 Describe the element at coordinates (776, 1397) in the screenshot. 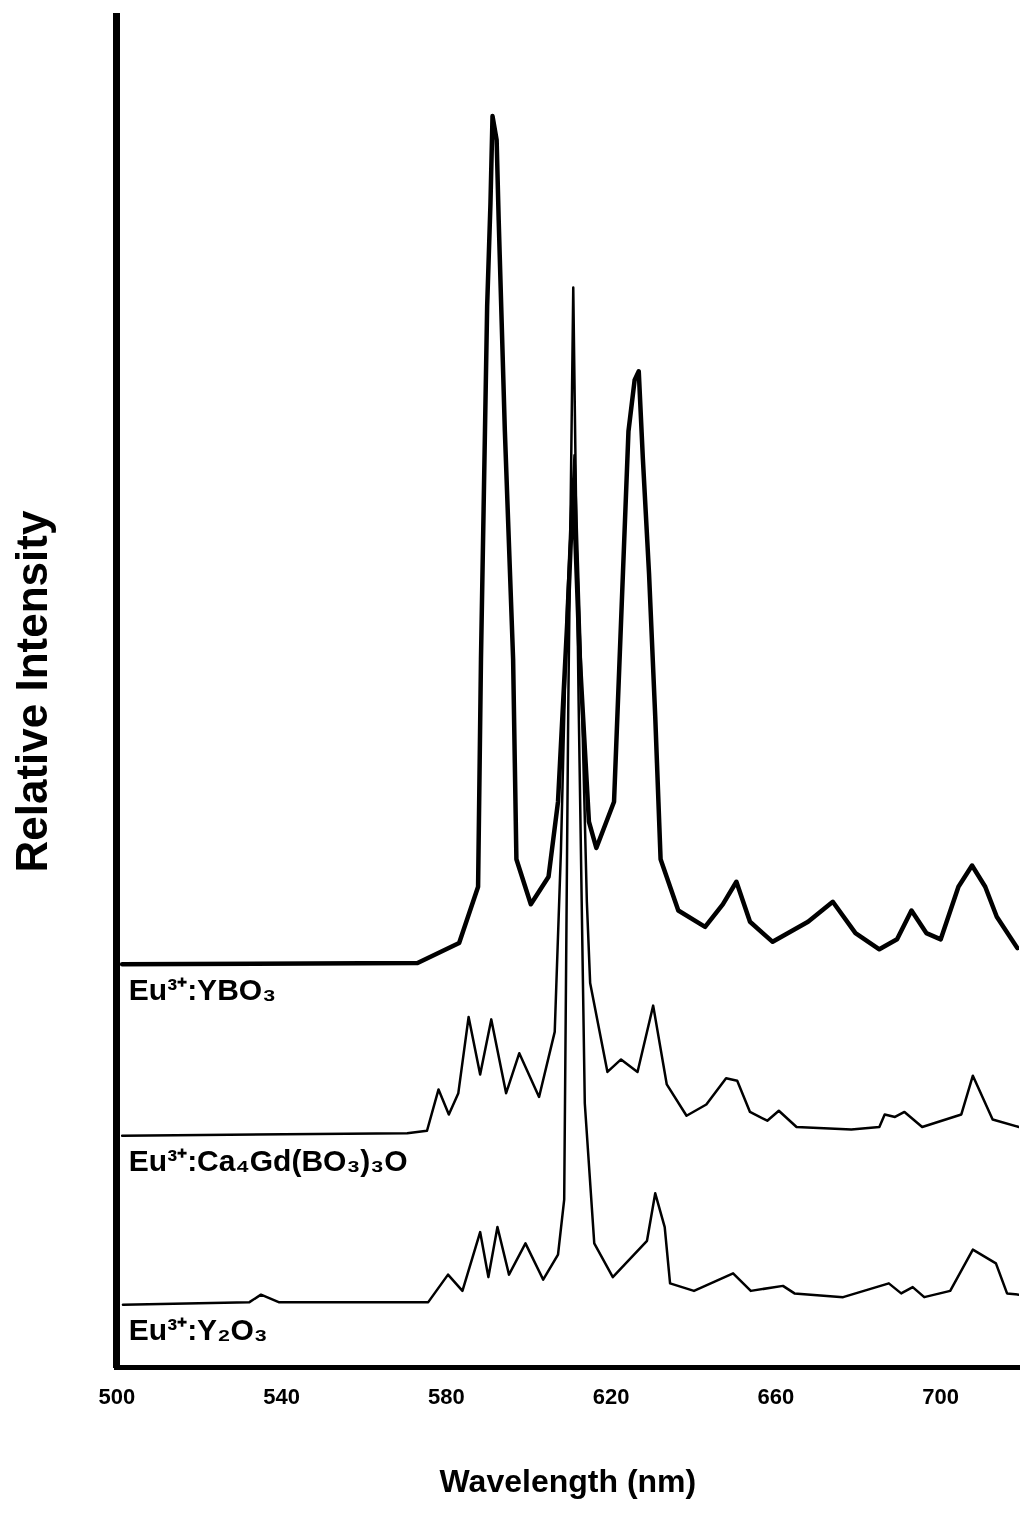

I see `x-tick-label: 660` at that location.